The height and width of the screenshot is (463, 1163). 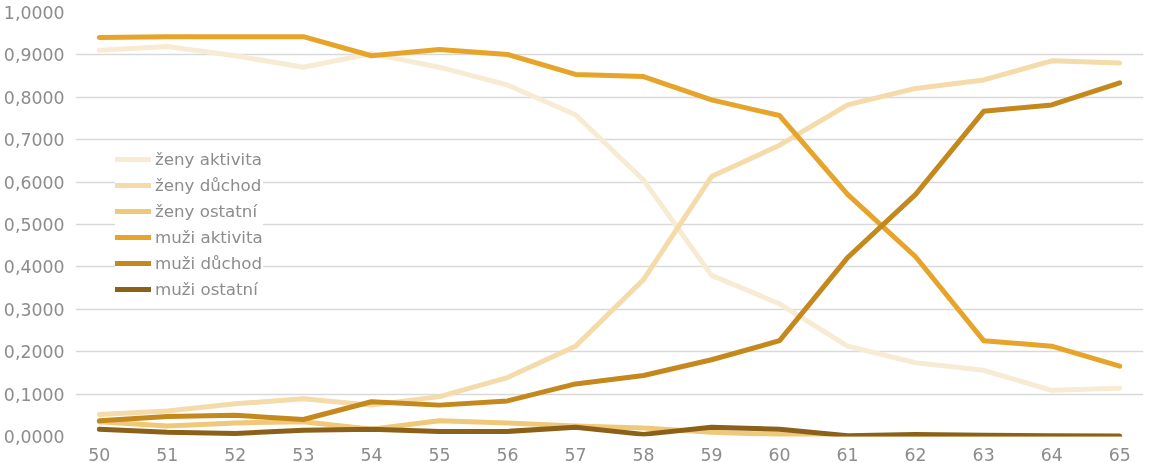 What do you see at coordinates (208, 159) in the screenshot?
I see `legend-label: ženy aktivita` at bounding box center [208, 159].